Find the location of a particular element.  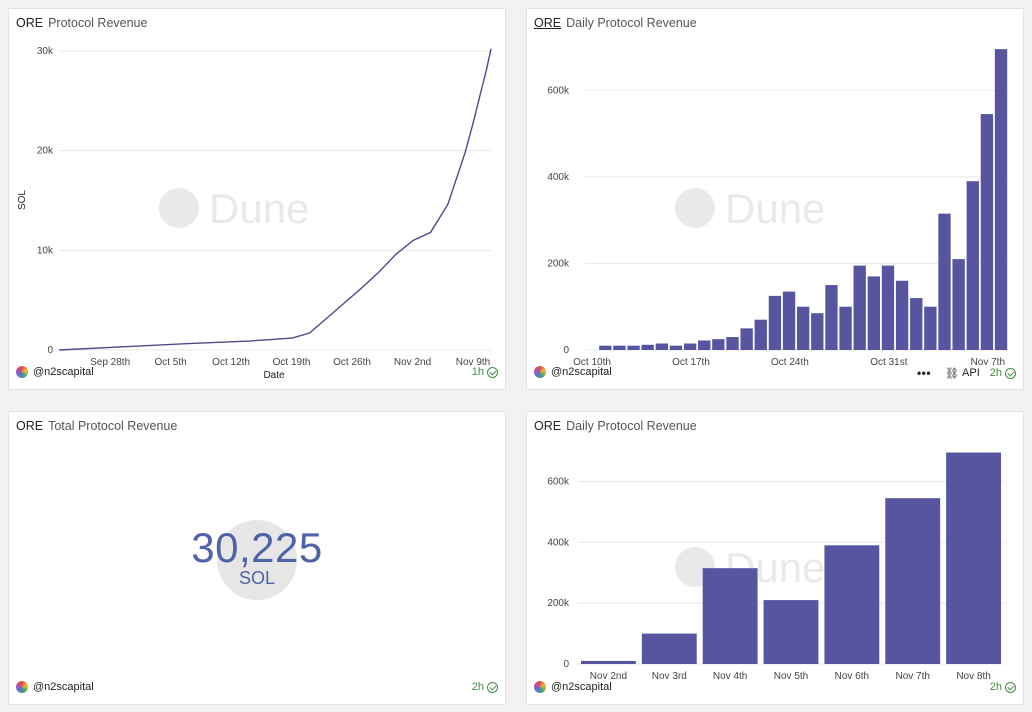

chart-title: Total Protocol Revenue is located at coordinates (113, 426).